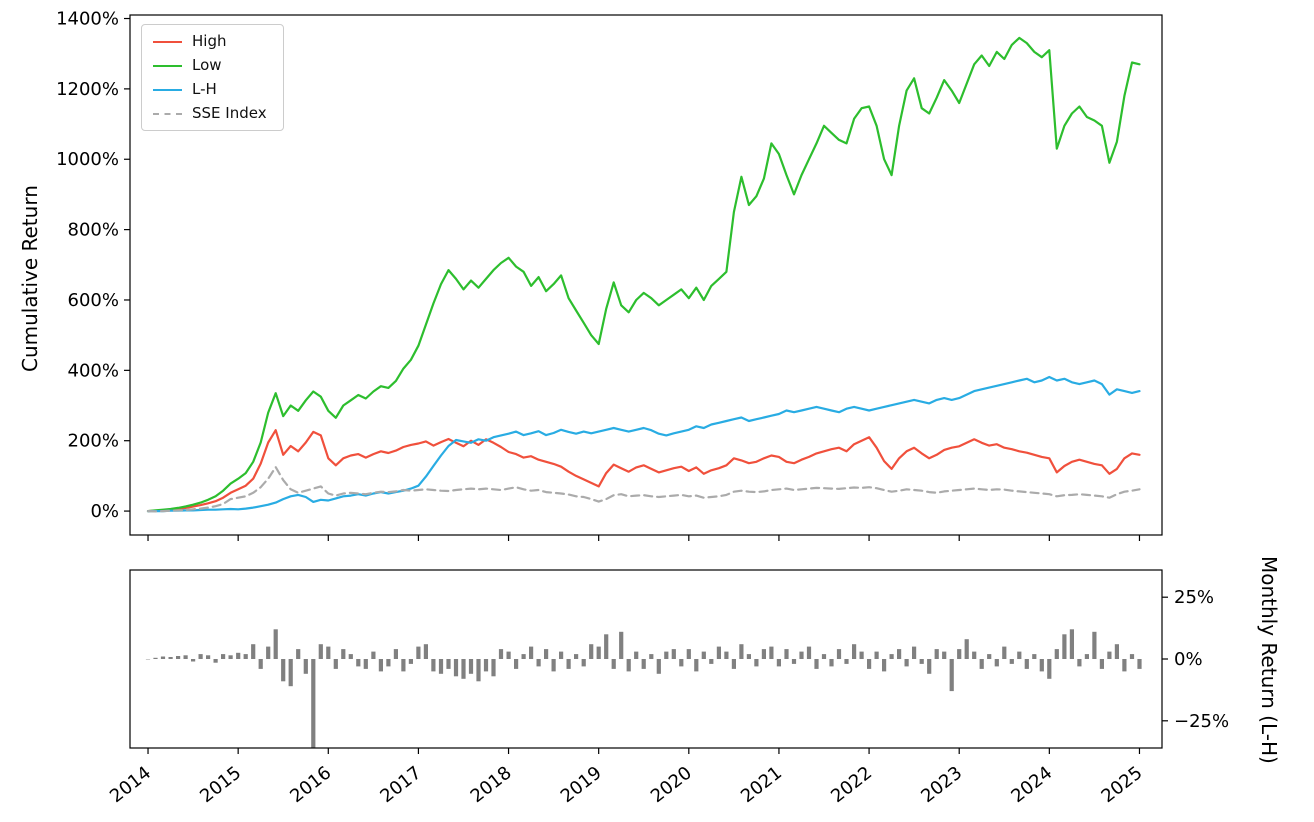 The image size is (1314, 822). What do you see at coordinates (212, 77) in the screenshot?
I see `legend: High Low L-H SSE Index` at bounding box center [212, 77].